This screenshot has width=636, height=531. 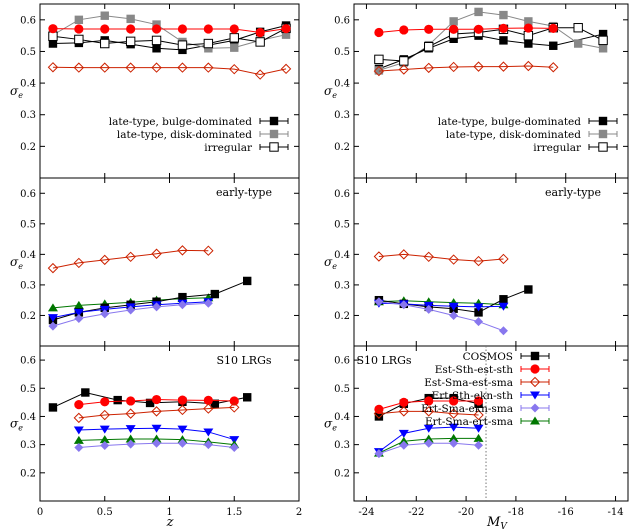 What do you see at coordinates (468, 383) in the screenshot?
I see `legend-label: Est-Sma-est-sma` at bounding box center [468, 383].